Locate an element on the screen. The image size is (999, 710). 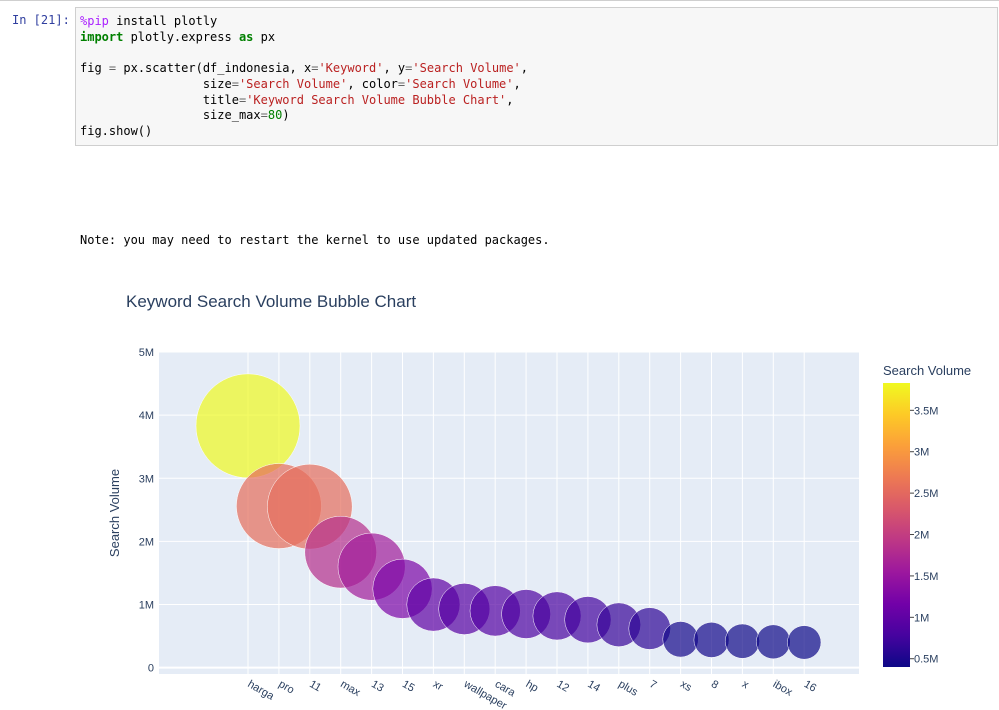
y-tick-label: 4M is located at coordinates (146, 416).